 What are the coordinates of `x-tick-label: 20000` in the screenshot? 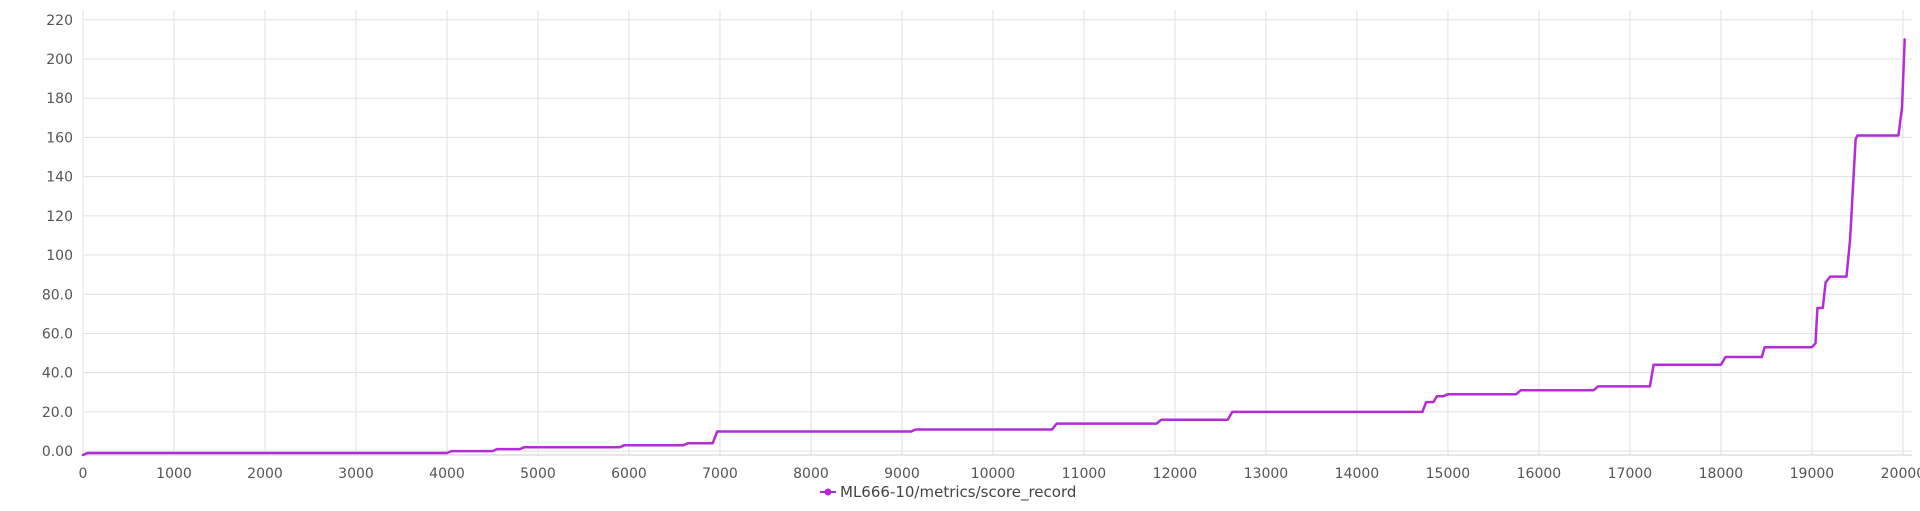 It's located at (1900, 474).